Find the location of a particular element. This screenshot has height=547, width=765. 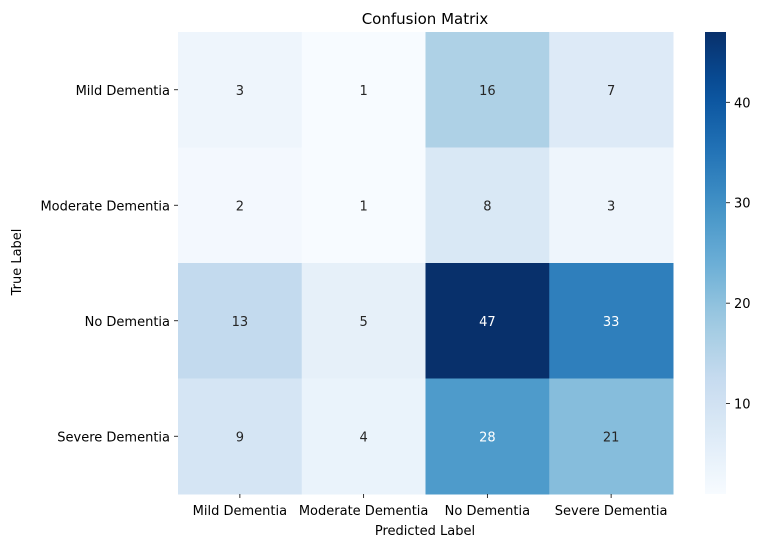

cell-value: 16 is located at coordinates (487, 91).